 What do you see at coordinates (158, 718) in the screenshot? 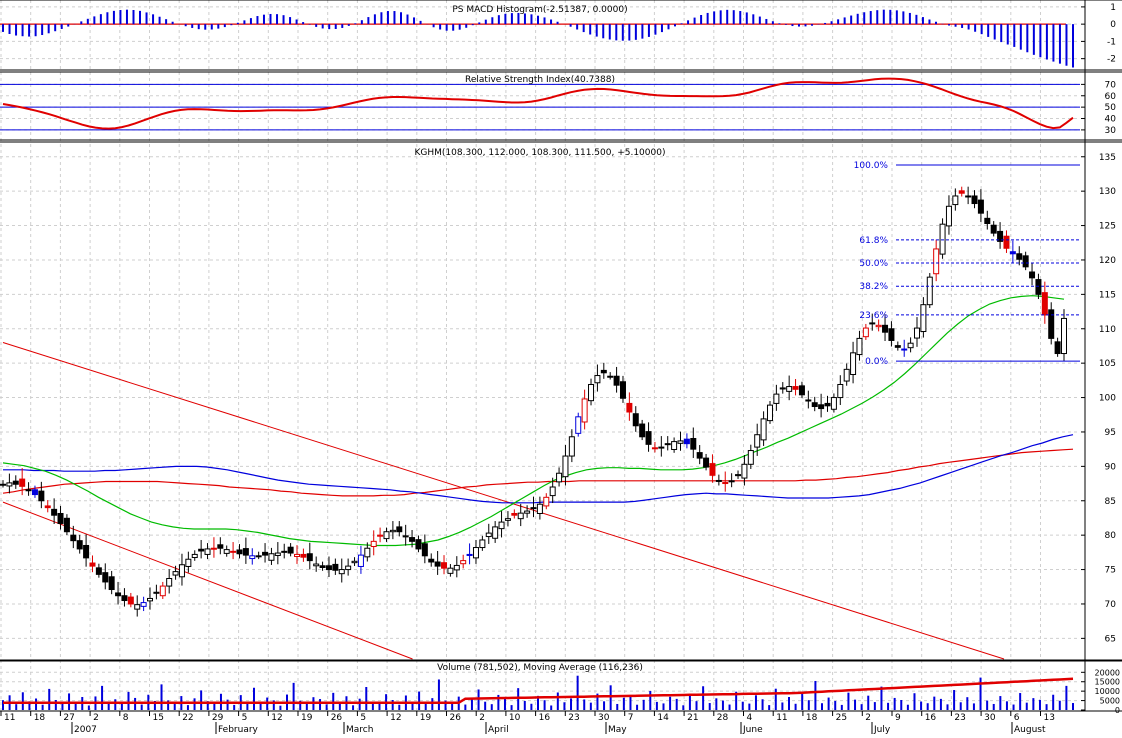
I see `x-day-label: 15` at bounding box center [158, 718].